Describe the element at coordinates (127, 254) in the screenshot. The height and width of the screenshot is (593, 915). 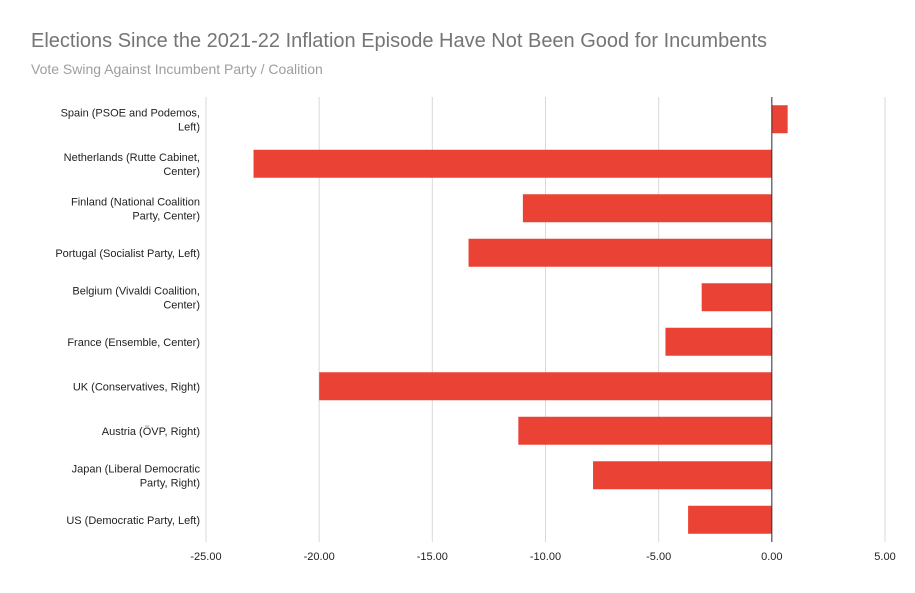
I see `category-label: Portugal (Socialist Party, Left)` at that location.